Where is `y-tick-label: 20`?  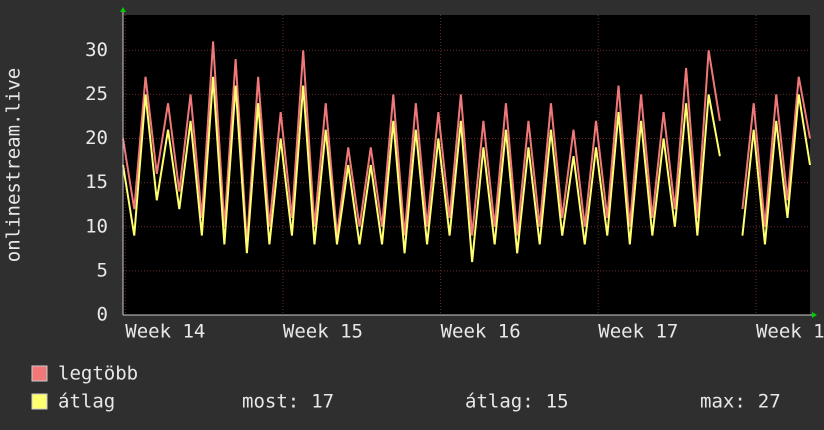 y-tick-label: 20 is located at coordinates (96, 138).